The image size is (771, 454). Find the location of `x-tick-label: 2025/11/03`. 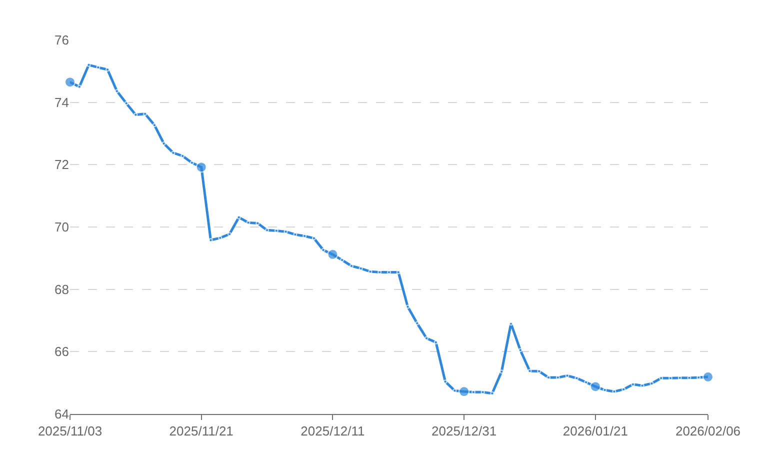

x-tick-label: 2025/11/03 is located at coordinates (70, 431).